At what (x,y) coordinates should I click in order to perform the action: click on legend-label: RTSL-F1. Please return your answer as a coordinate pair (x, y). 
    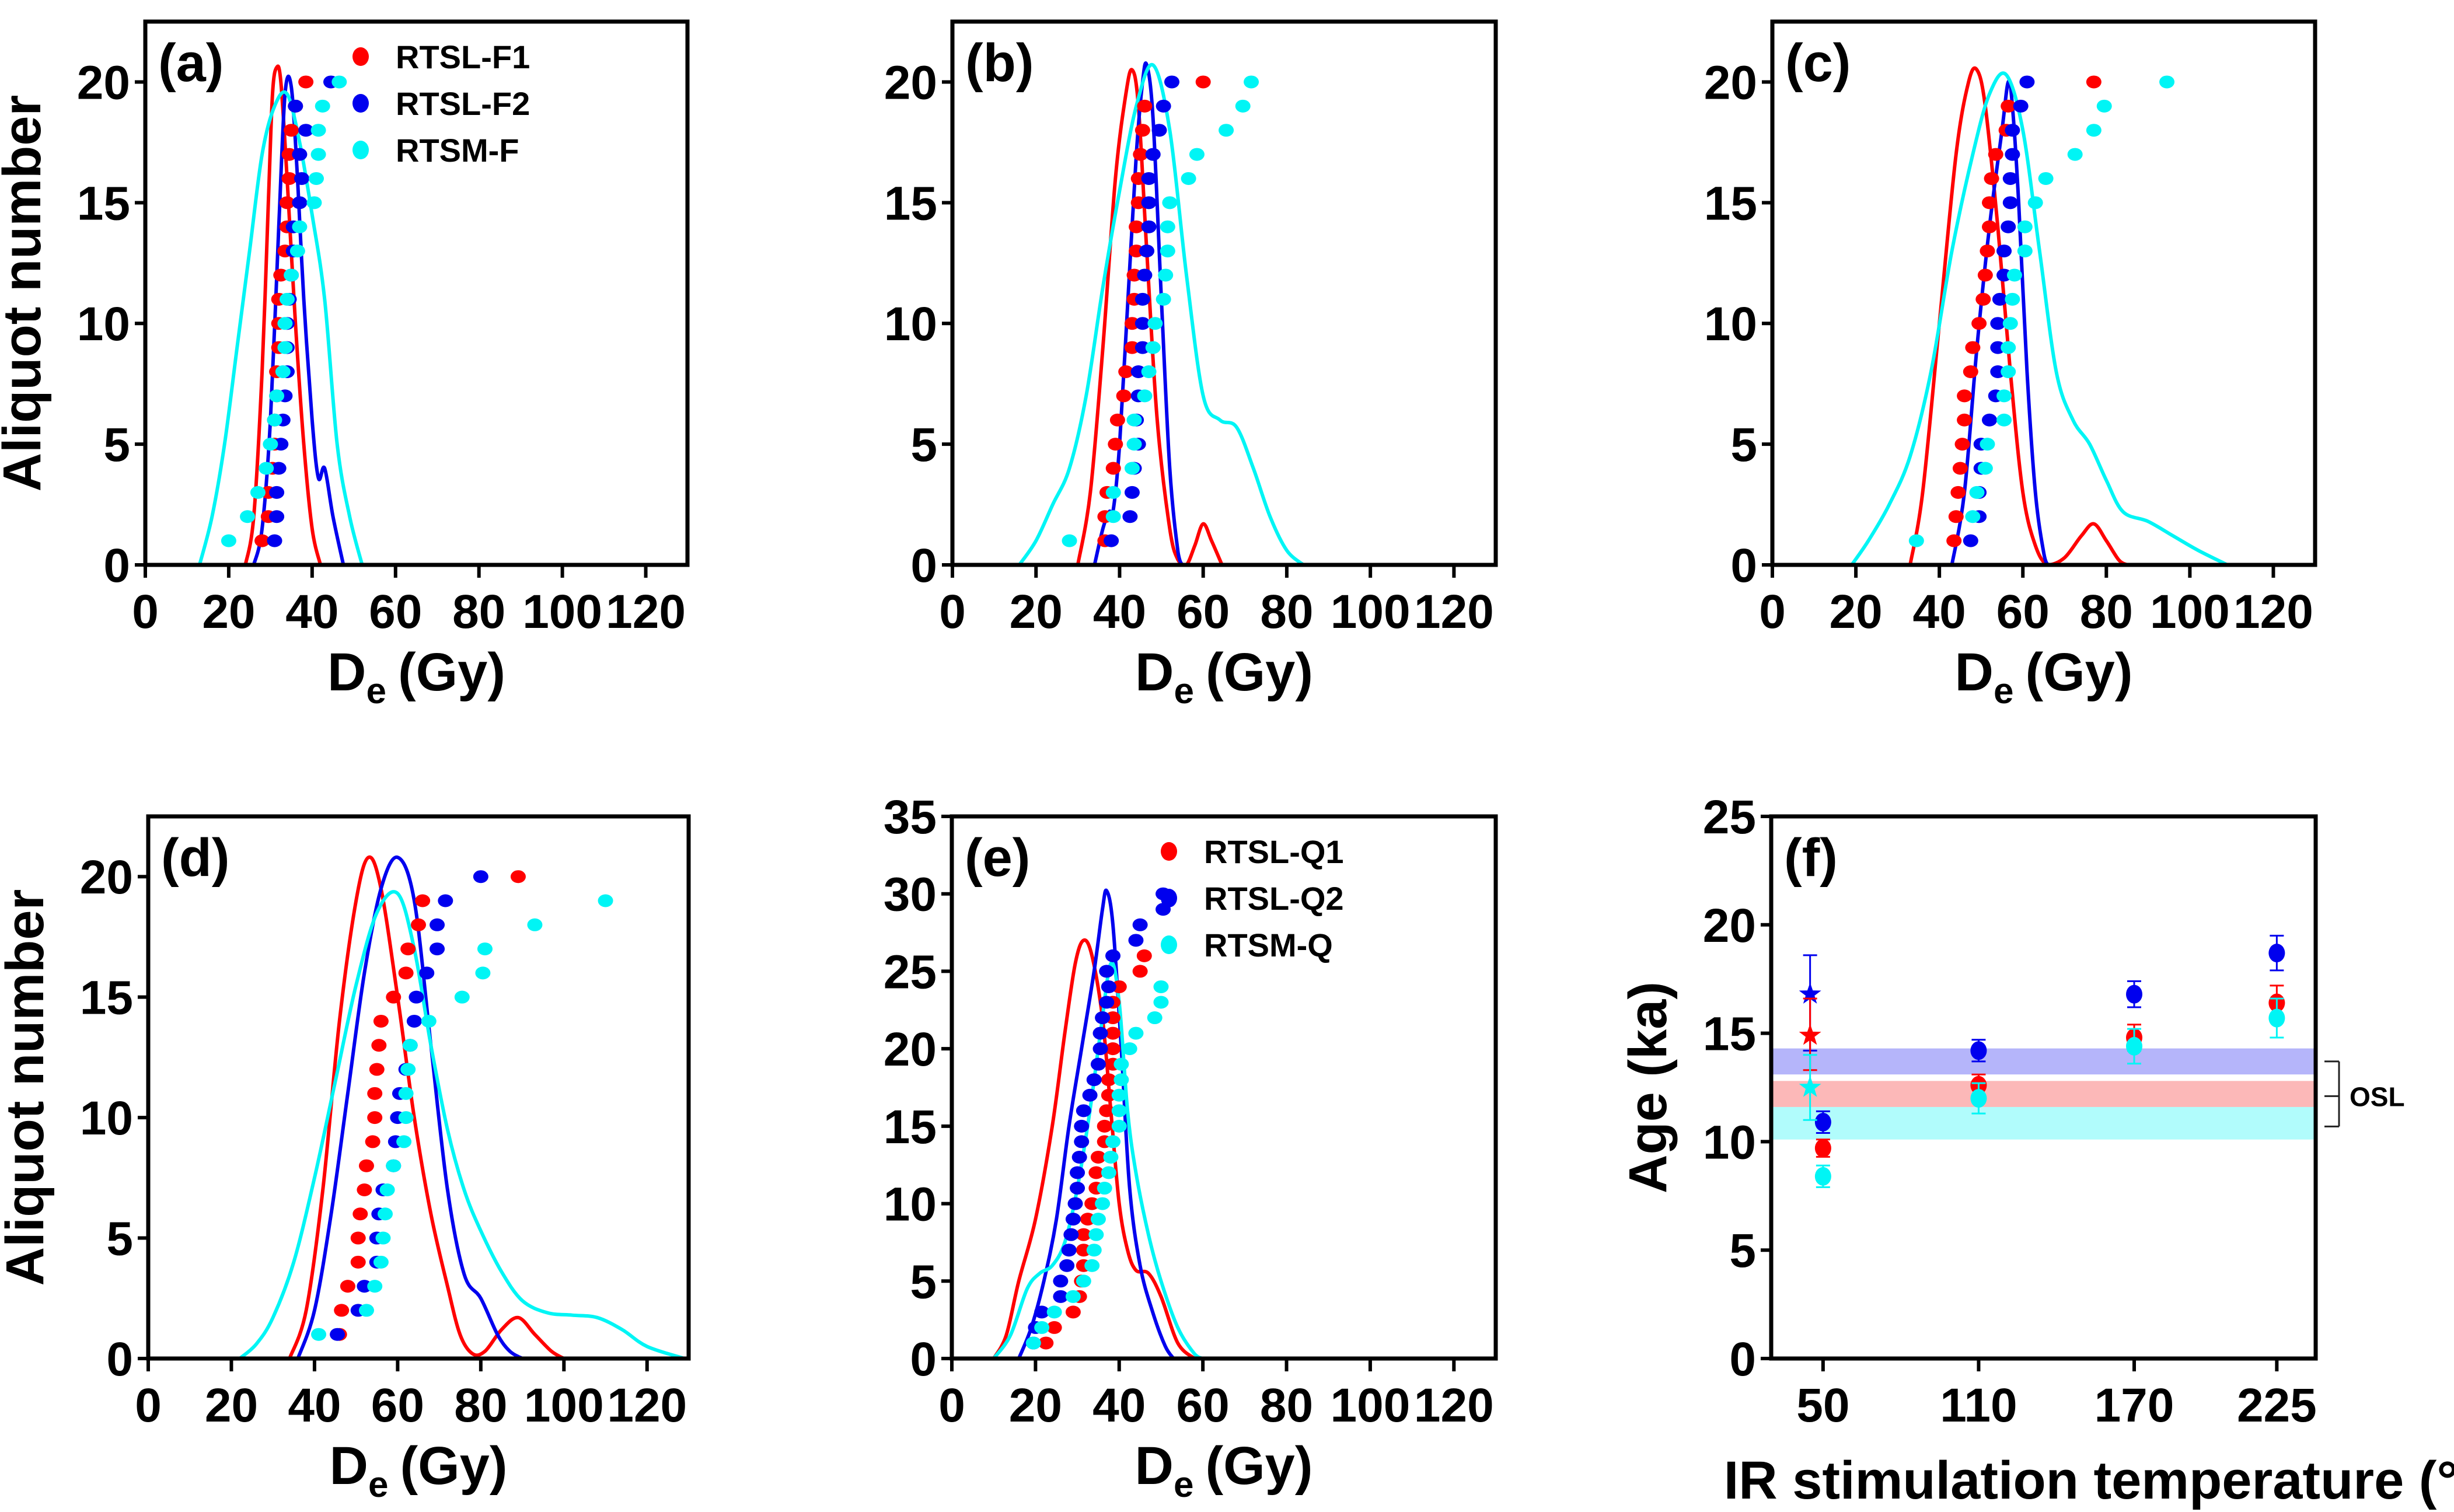
    Looking at the image, I should click on (463, 57).